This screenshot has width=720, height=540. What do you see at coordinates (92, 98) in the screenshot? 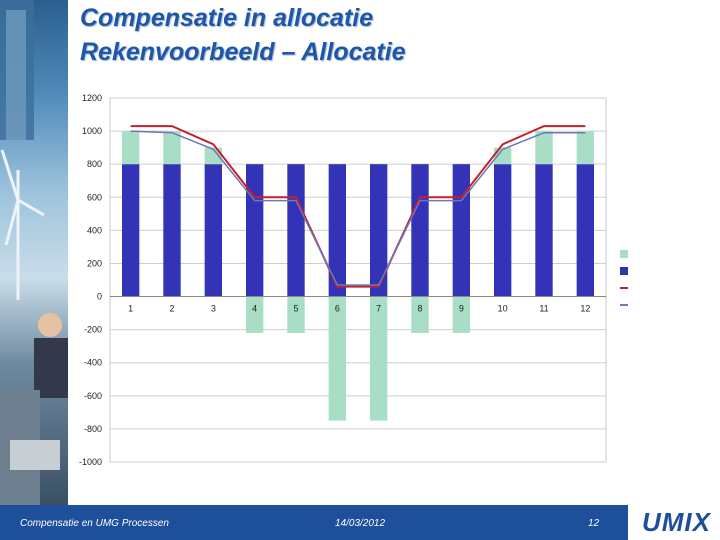
I see `y-tick-label: 1200` at bounding box center [92, 98].